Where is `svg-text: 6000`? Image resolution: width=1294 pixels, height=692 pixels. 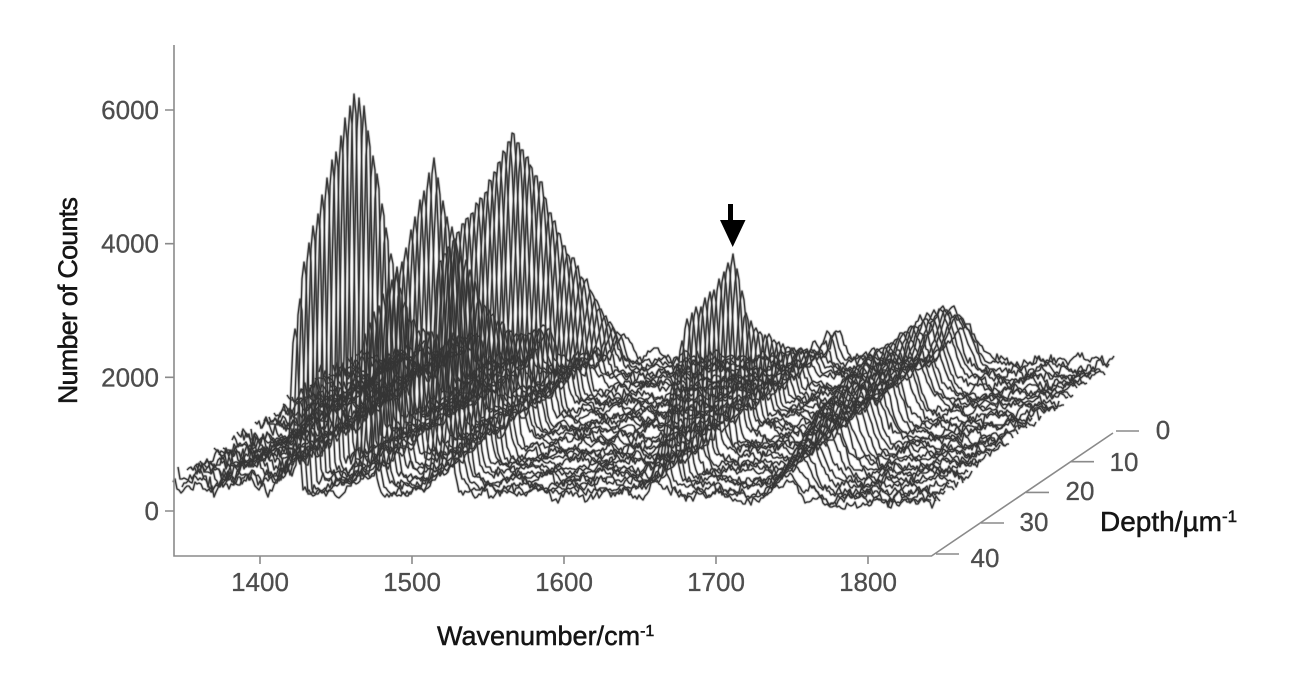
svg-text: 6000 is located at coordinates (130, 110).